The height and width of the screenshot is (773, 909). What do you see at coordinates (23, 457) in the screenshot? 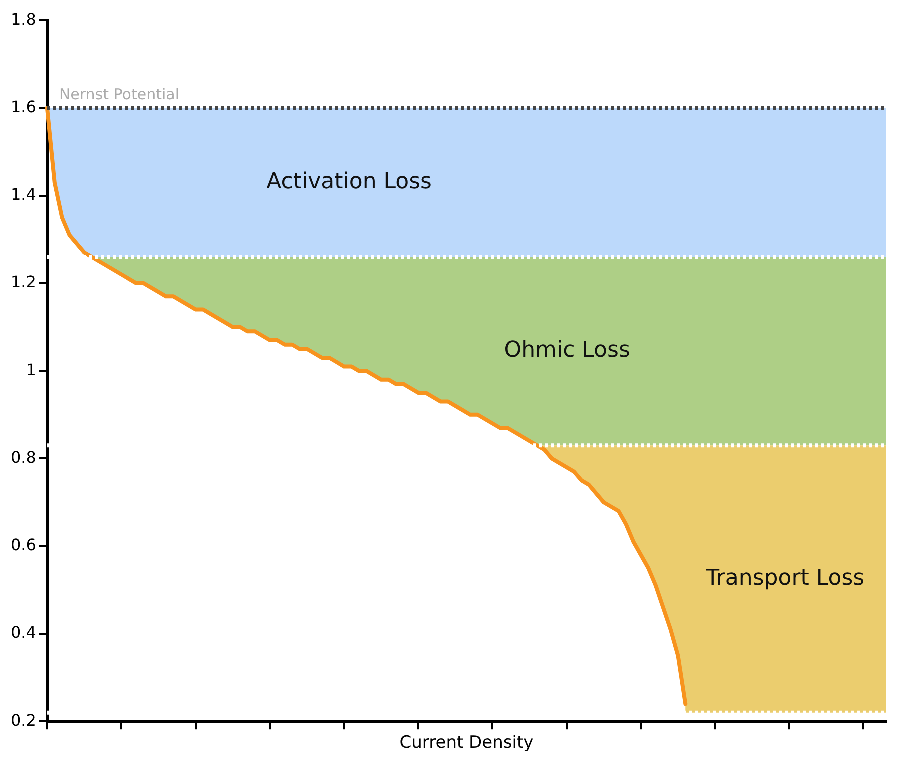
I see `y-tick-label: 0.8` at bounding box center [23, 457].